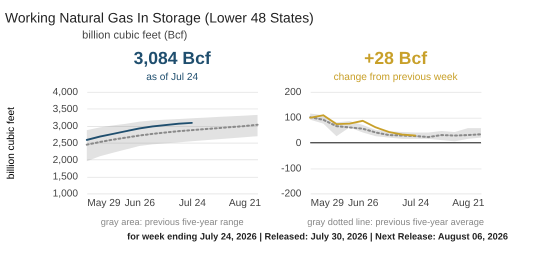 This screenshot has width=553, height=264. What do you see at coordinates (396, 77) in the screenshot?
I see `text: change from previous week` at bounding box center [396, 77].